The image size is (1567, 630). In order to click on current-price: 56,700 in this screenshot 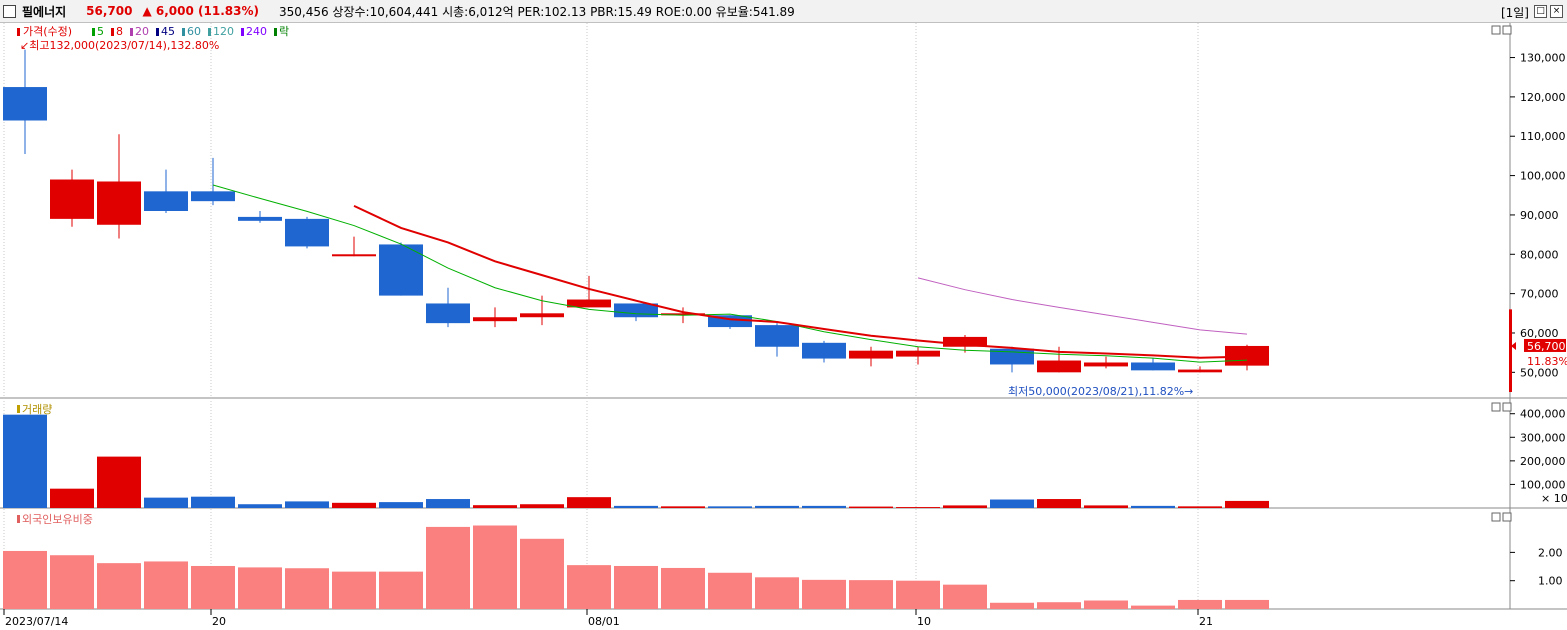, I will do `click(109, 11)`.